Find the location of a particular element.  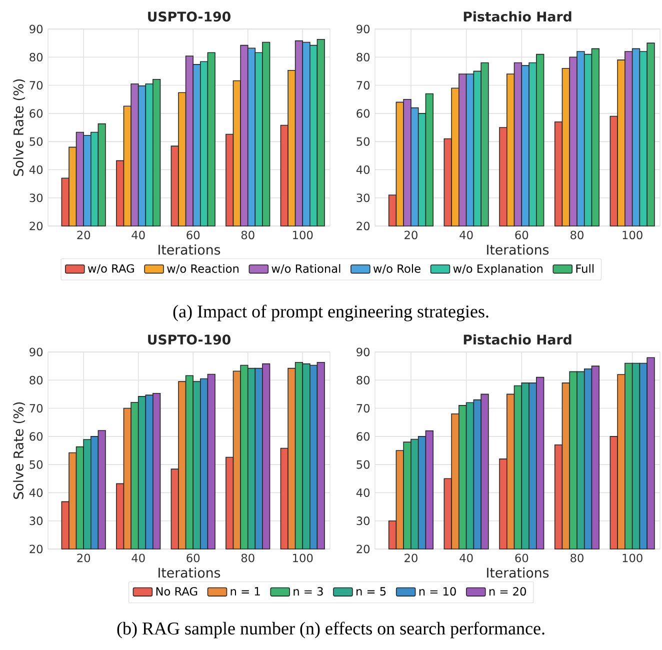

legend-label: w/o RAG is located at coordinates (111, 269).